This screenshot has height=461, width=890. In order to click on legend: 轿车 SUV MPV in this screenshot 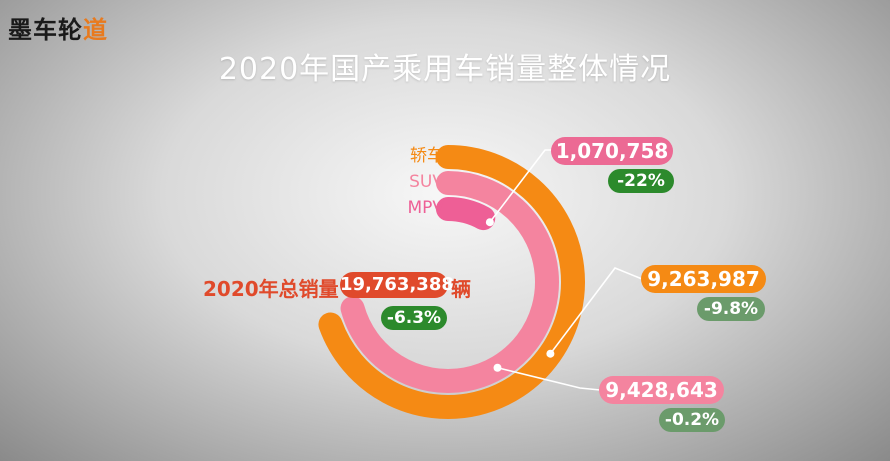, I will do `click(411, 182)`.